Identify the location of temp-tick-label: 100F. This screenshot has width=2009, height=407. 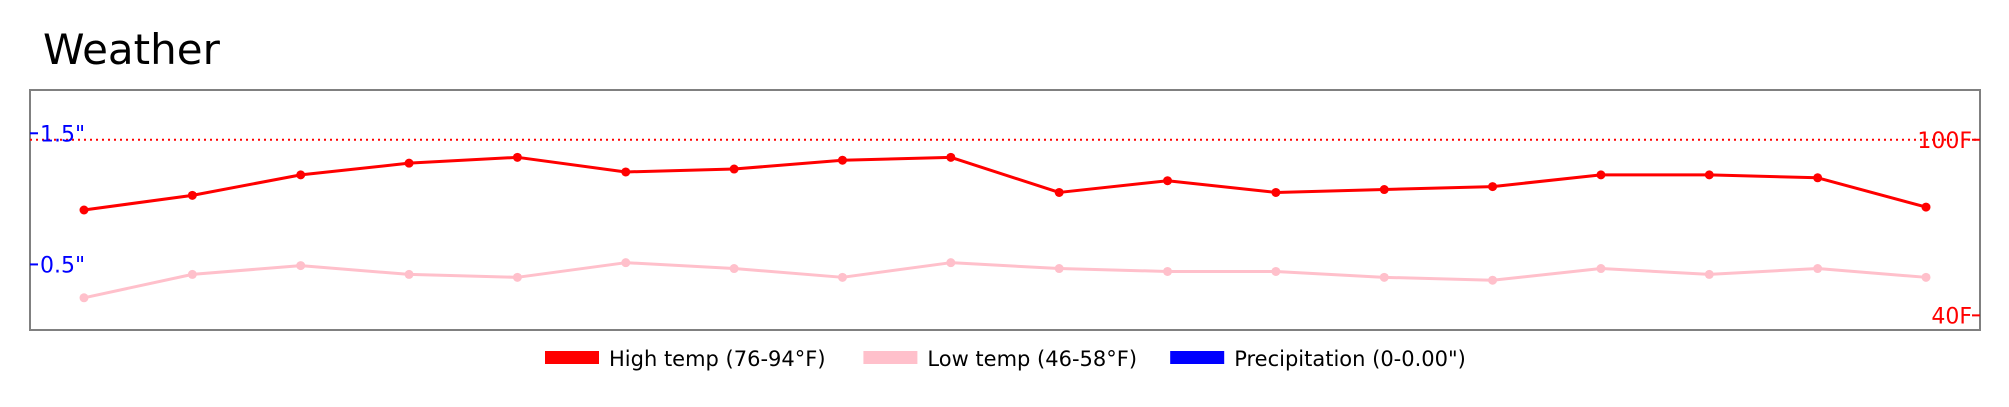
(1944, 141).